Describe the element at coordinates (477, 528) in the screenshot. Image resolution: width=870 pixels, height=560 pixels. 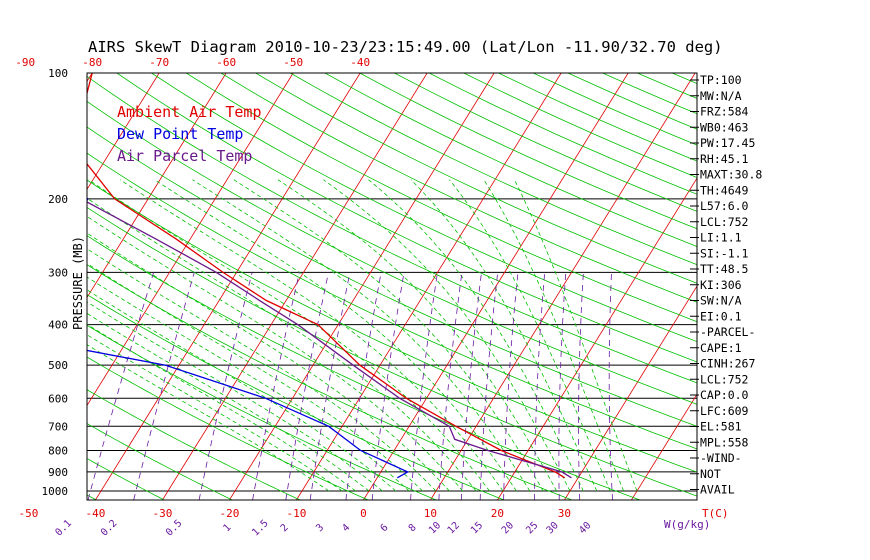
I see `mixing-ratio-tick-label: 15` at that location.